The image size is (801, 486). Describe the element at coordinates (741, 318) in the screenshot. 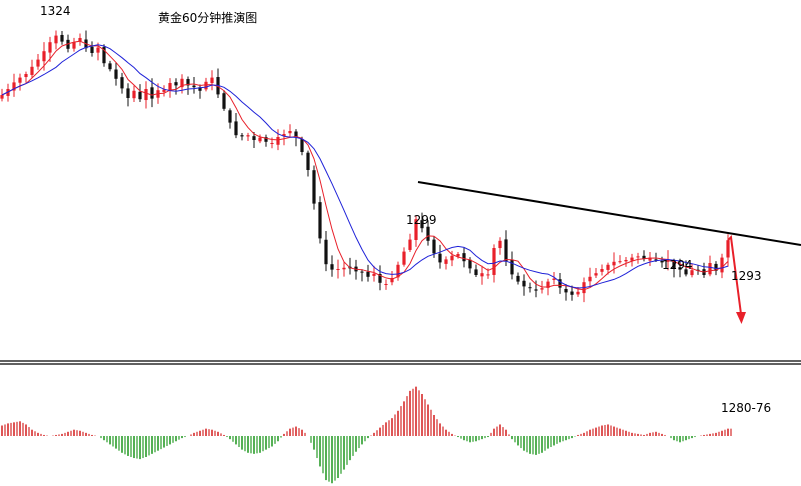

I see `projection-arrowhead` at that location.